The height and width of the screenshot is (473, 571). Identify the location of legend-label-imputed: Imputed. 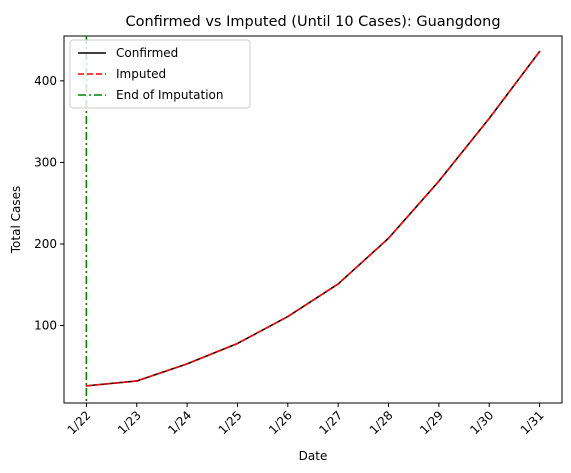
(141, 74).